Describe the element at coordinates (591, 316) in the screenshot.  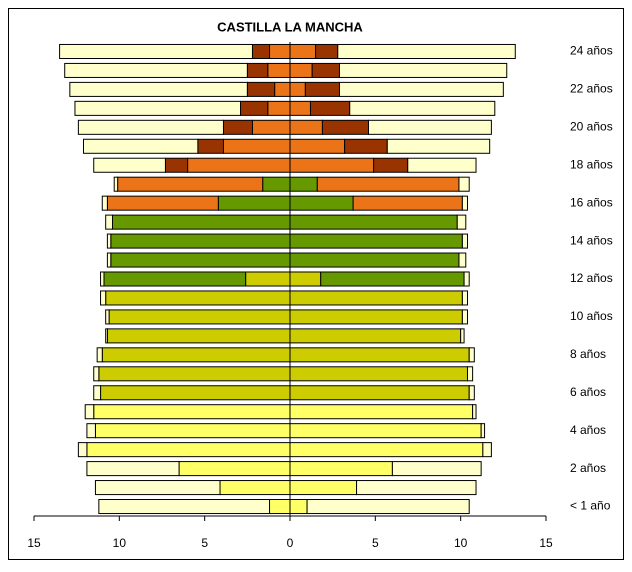
I see `y-tick-label: 10 años` at that location.